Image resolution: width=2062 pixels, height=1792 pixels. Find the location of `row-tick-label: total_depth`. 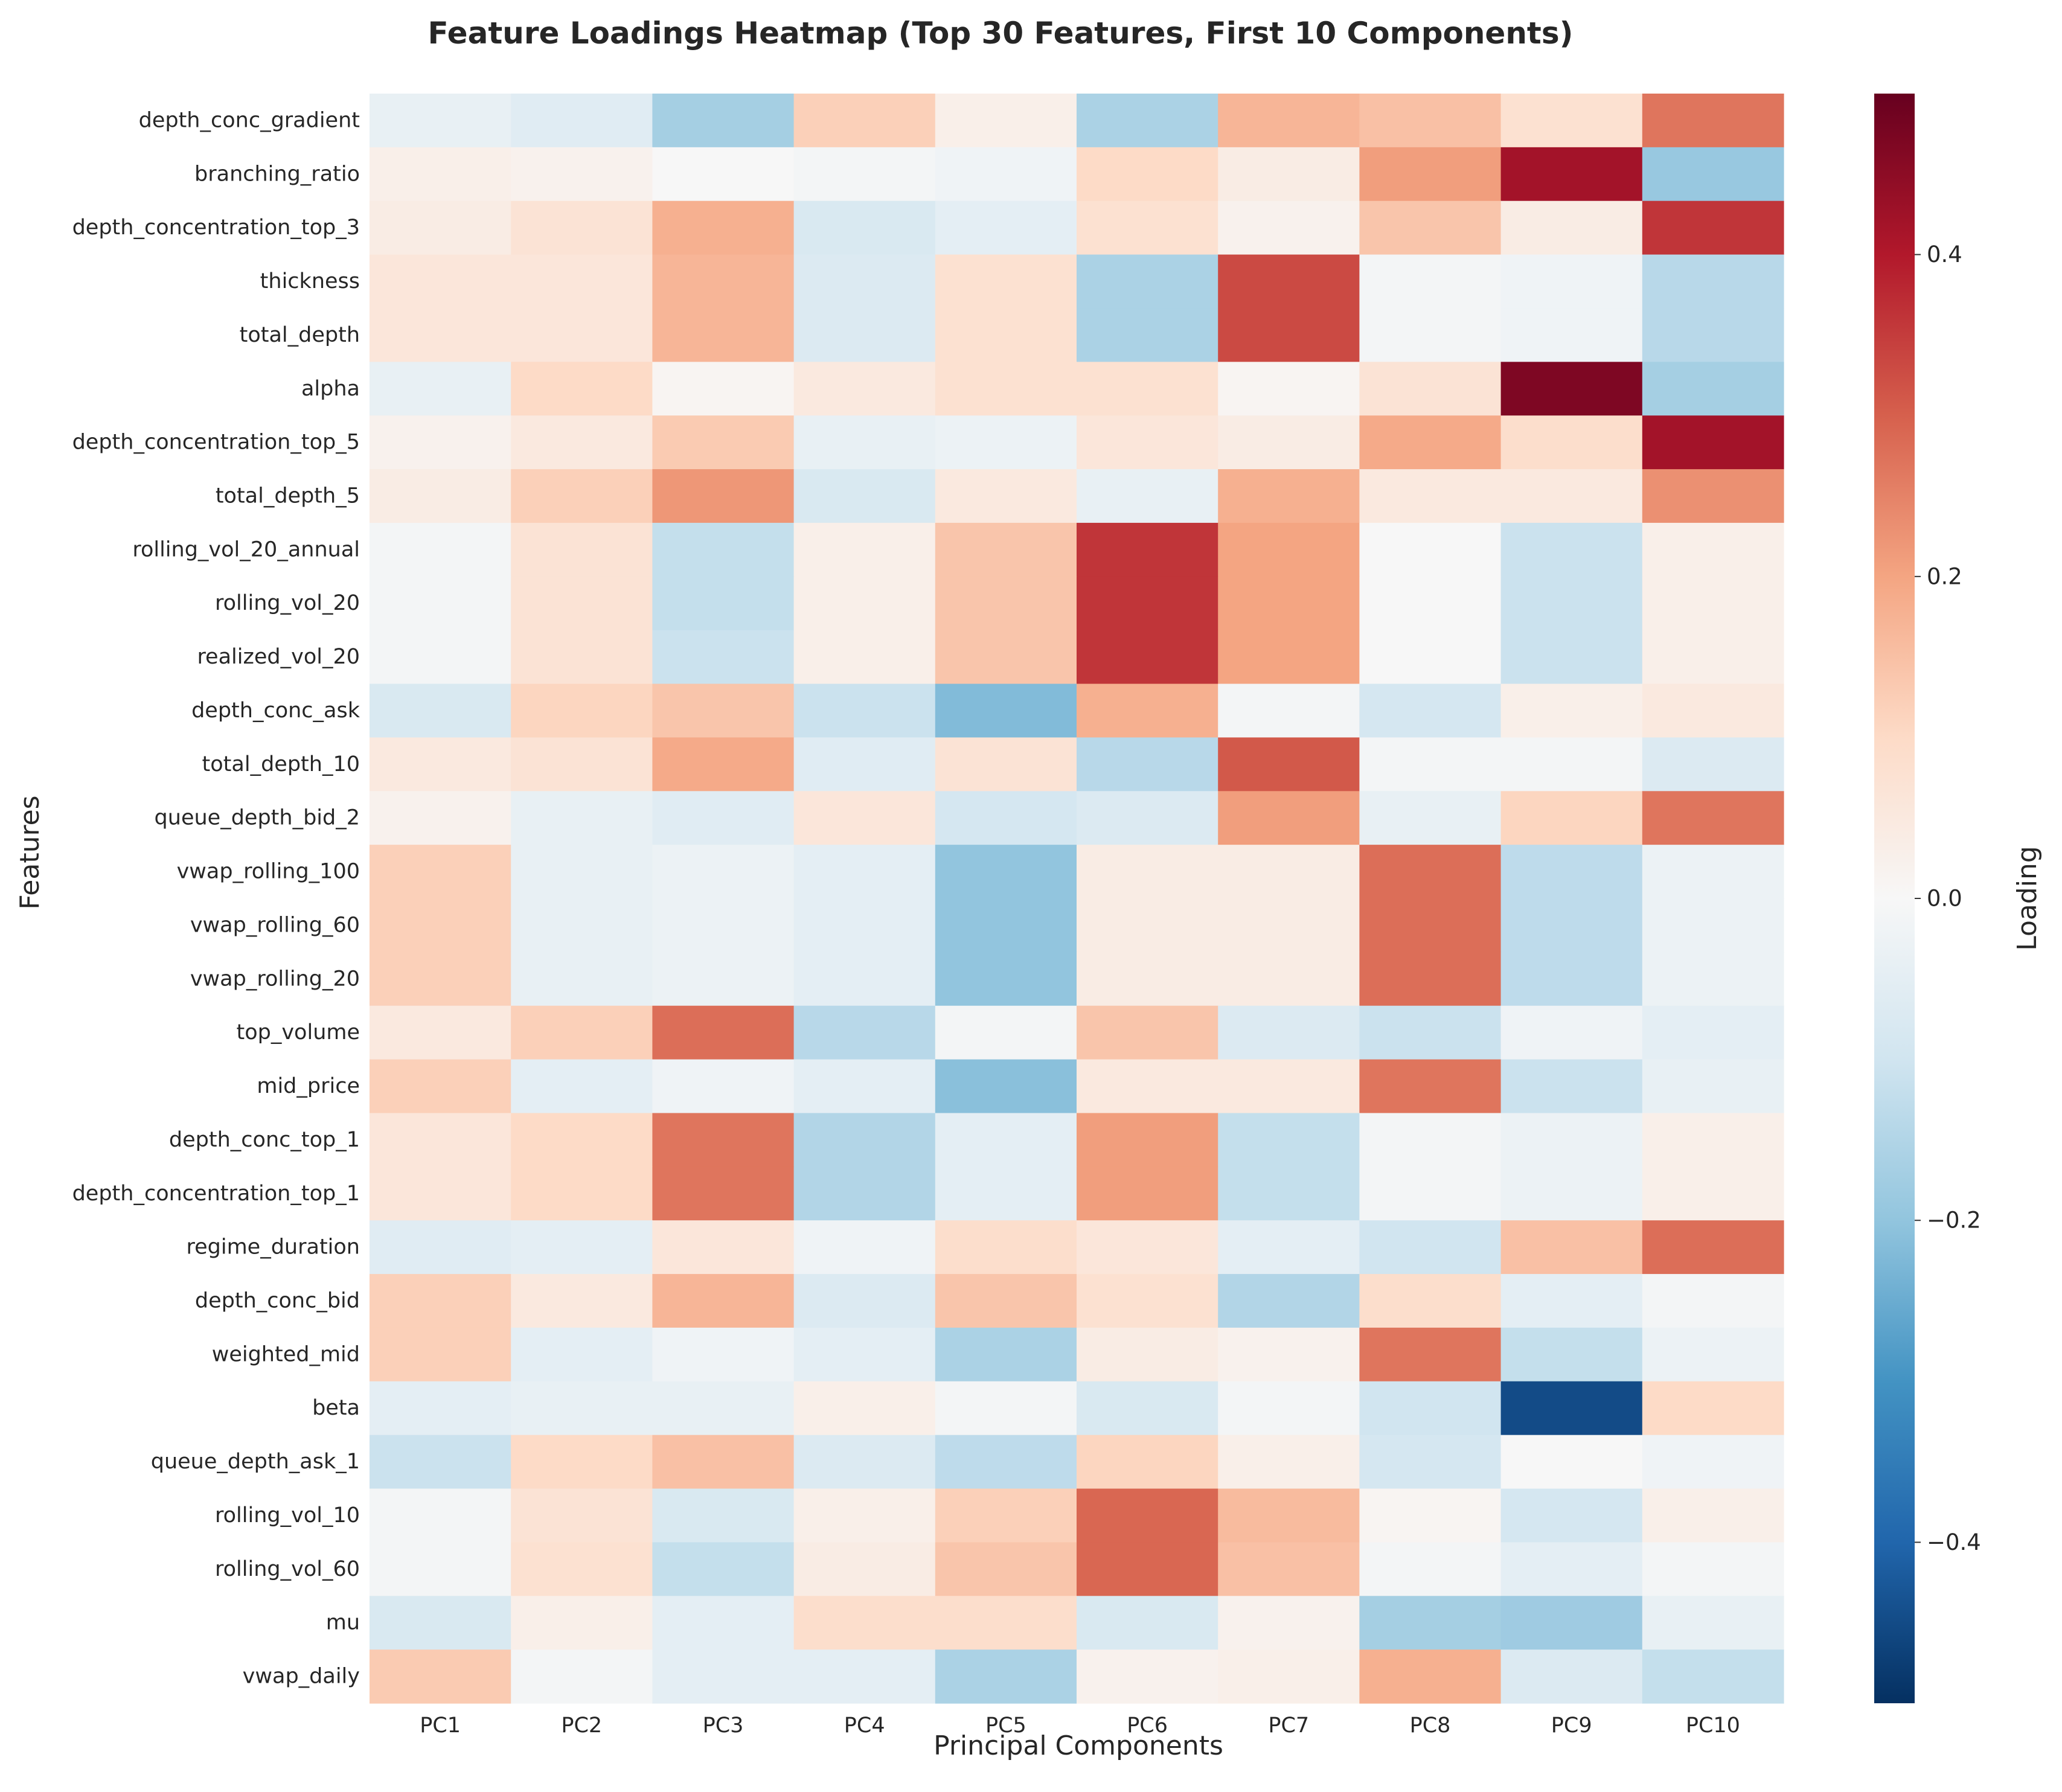

row-tick-label: total_depth is located at coordinates (300, 335).